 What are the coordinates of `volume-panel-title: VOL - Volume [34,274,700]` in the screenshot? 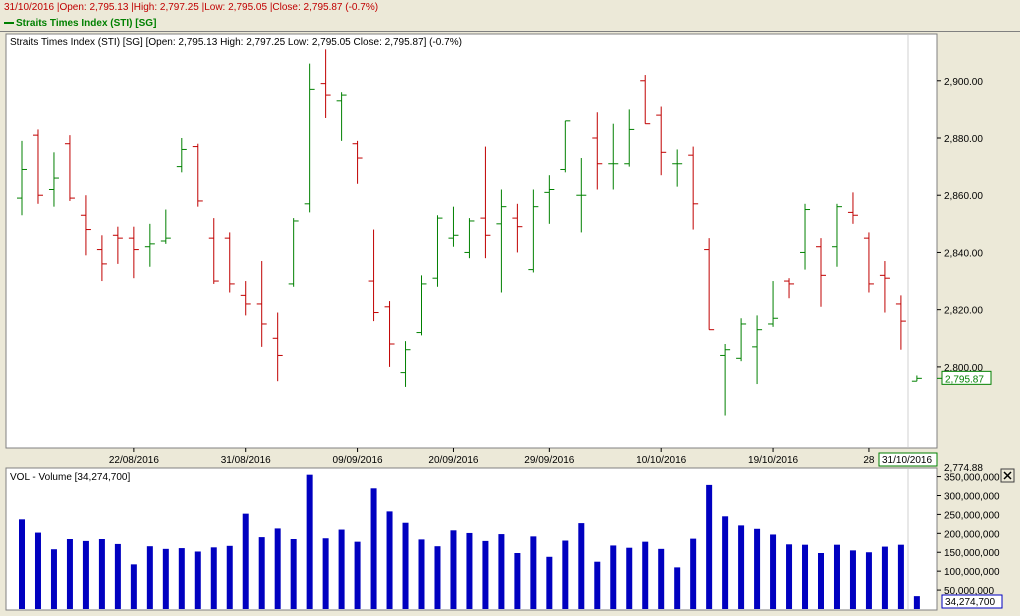 It's located at (70, 477).